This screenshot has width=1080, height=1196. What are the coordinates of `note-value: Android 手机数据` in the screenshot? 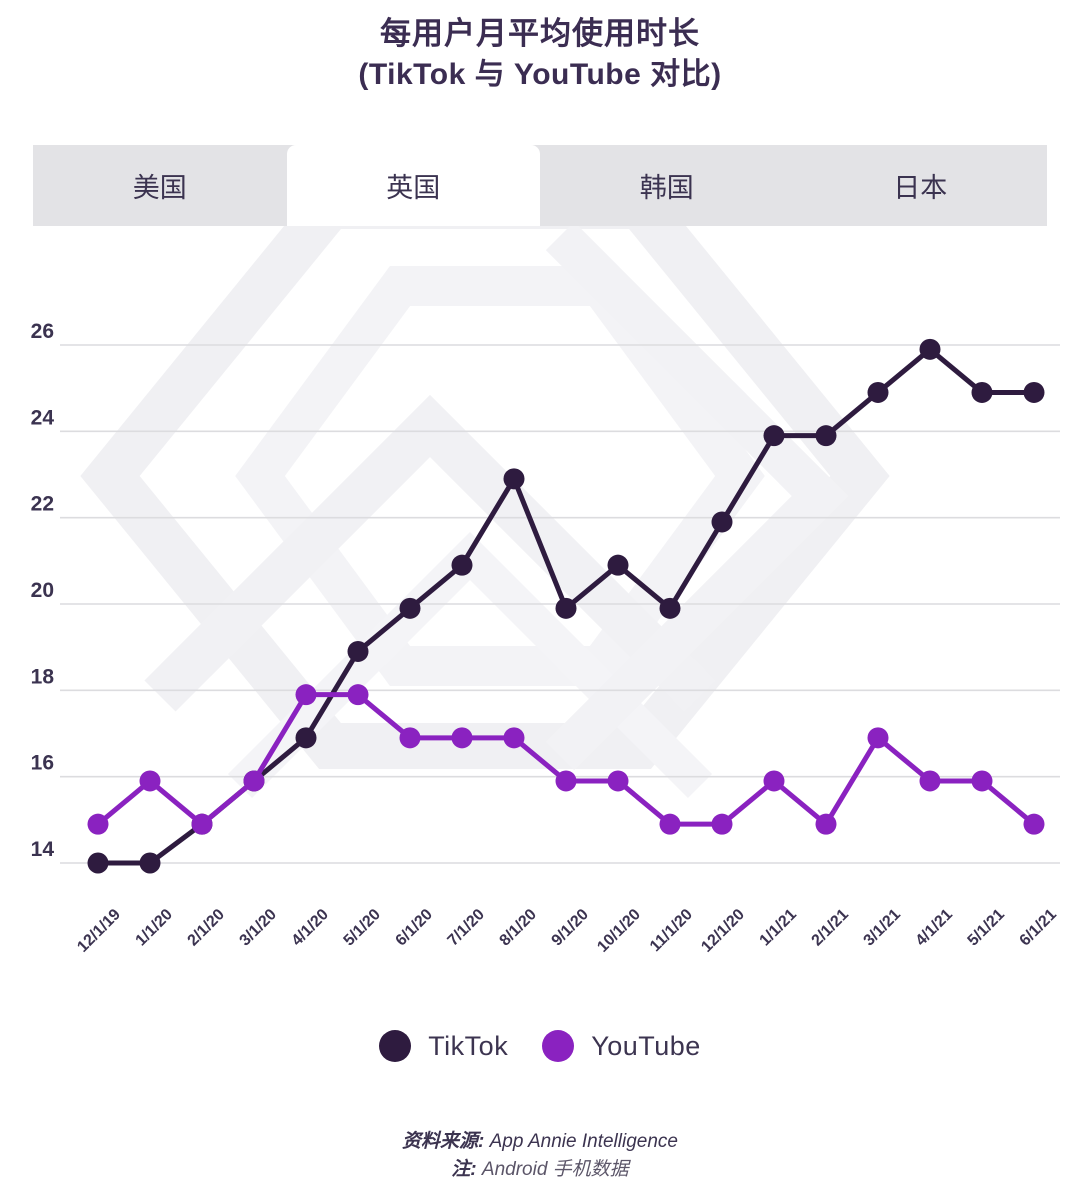 It's located at (555, 1169).